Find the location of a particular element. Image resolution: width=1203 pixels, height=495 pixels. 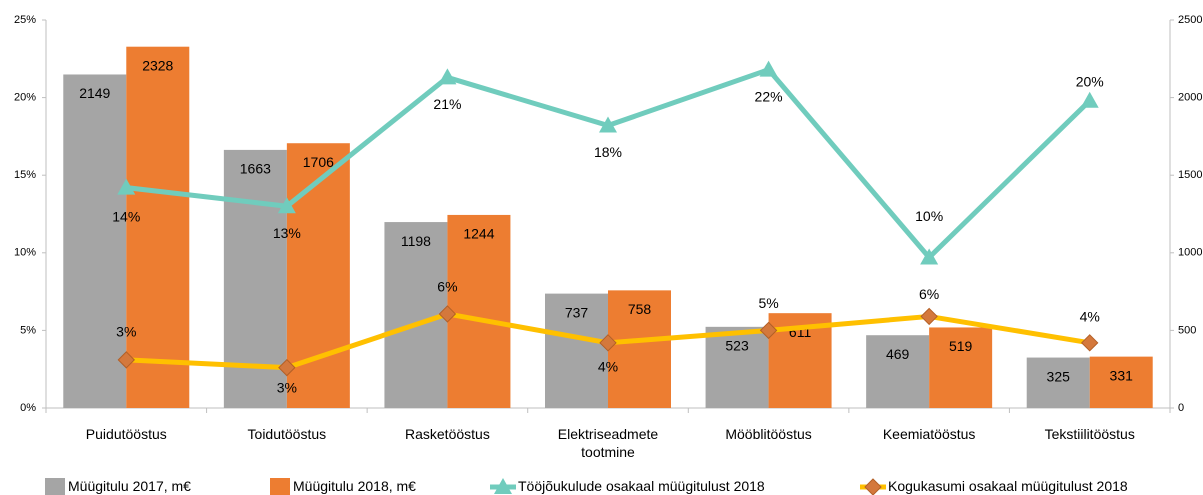

bar-label: 469 is located at coordinates (898, 354).